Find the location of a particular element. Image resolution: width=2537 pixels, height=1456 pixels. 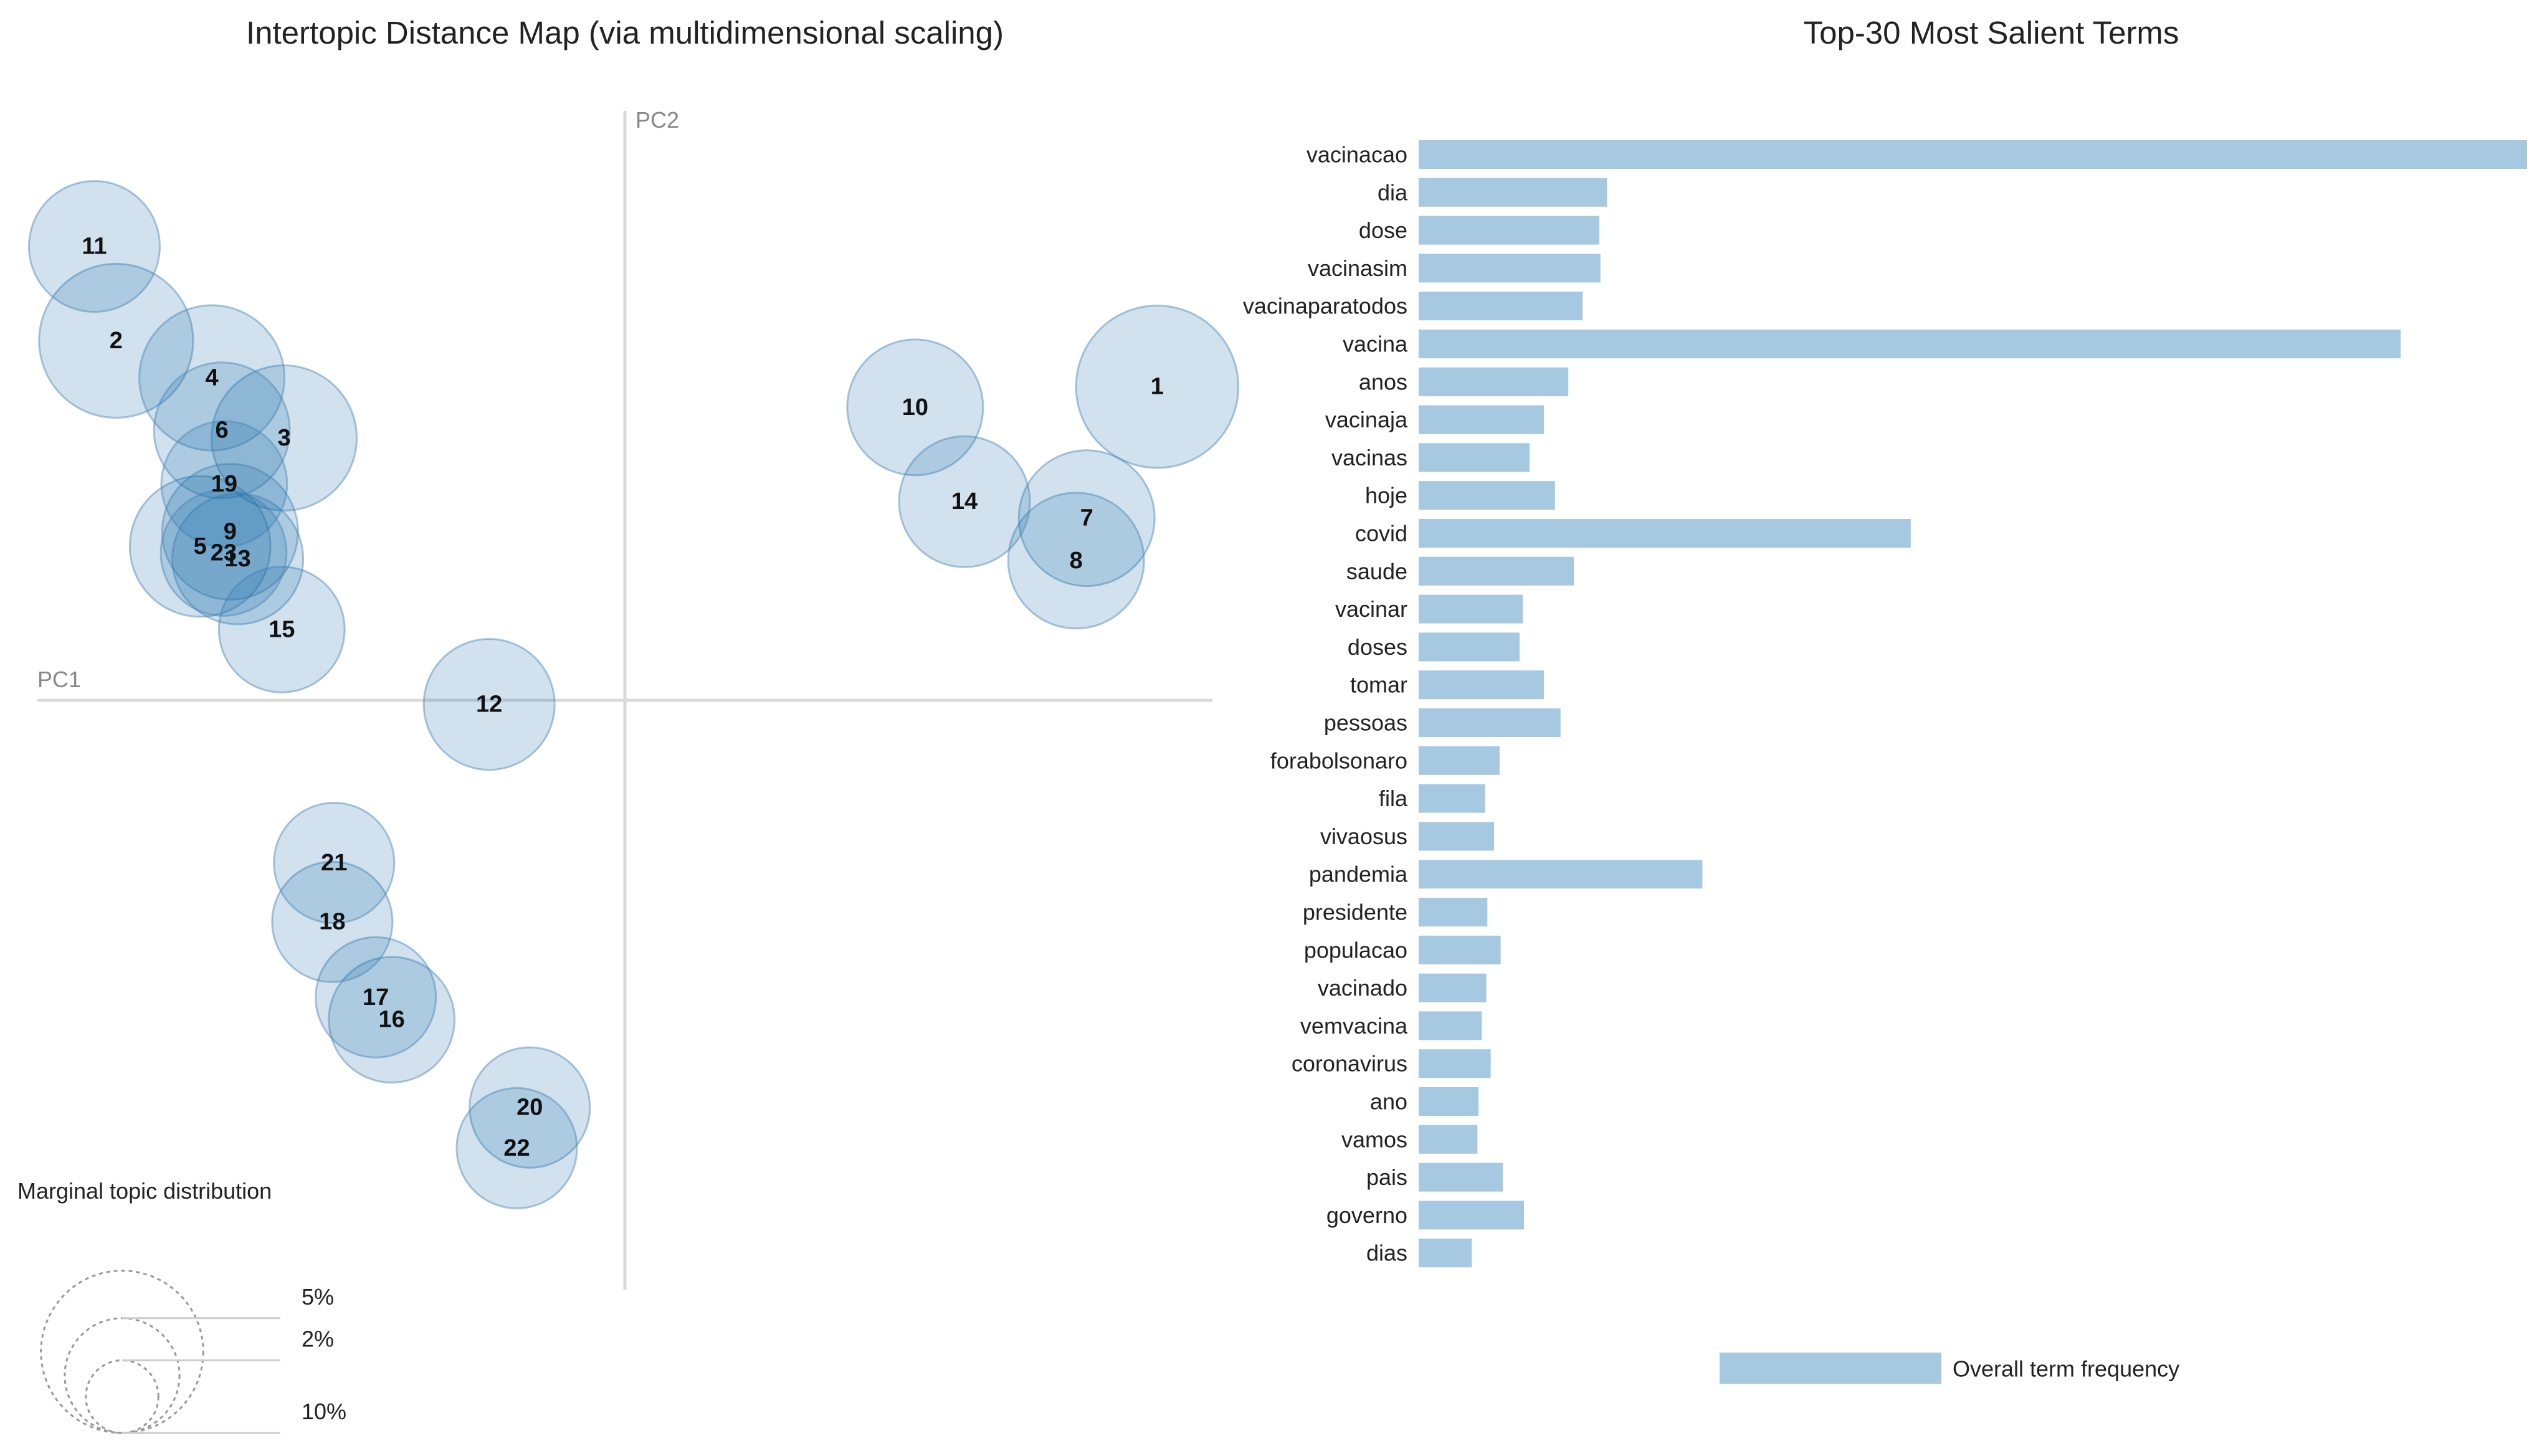

term-bar-saude is located at coordinates (1496, 571).